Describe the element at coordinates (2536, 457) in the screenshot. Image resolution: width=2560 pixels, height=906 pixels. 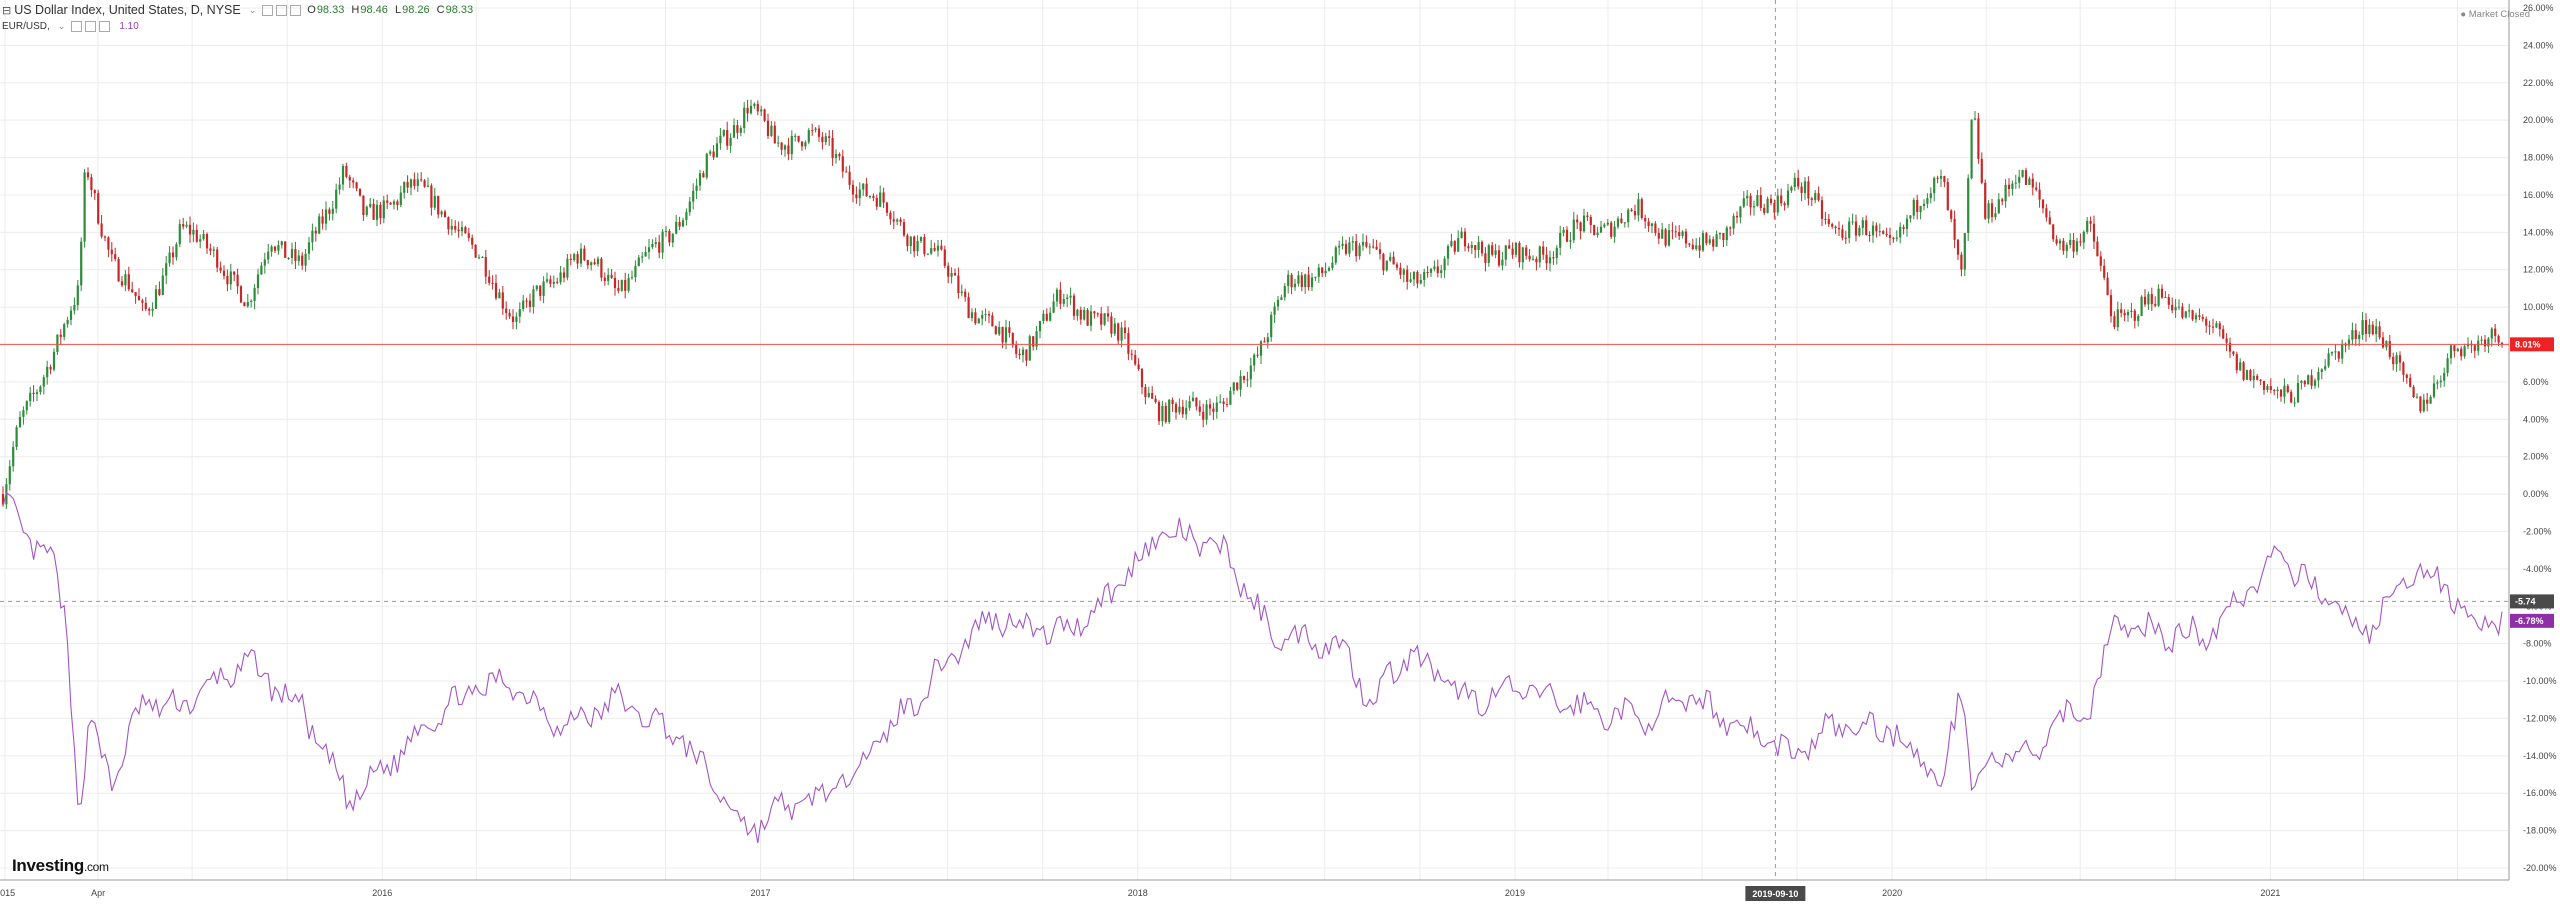
I see `y-tick-label: 2.00%` at that location.